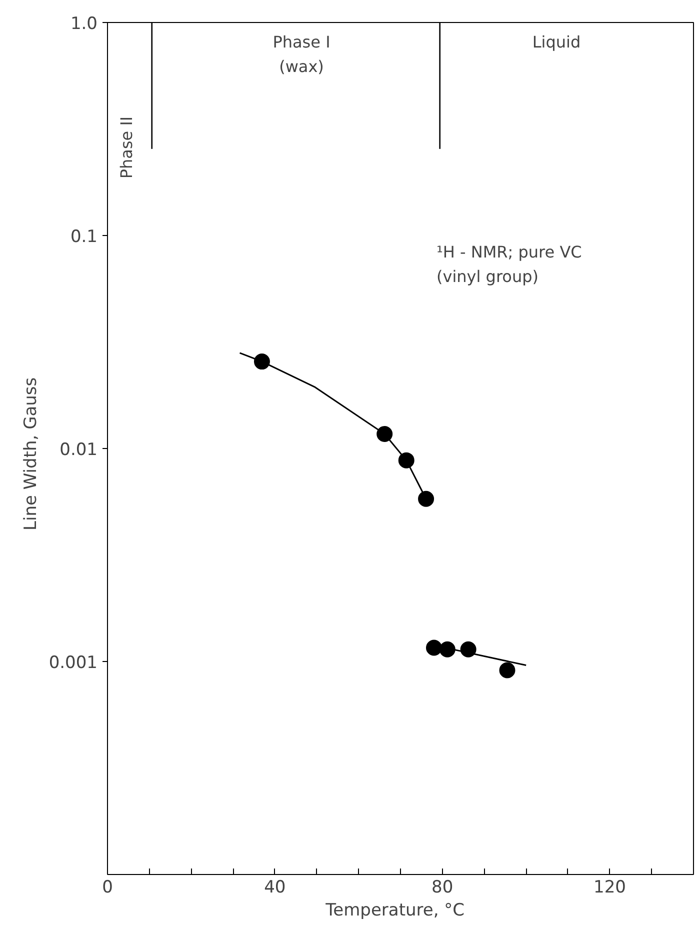  Describe the element at coordinates (443, 888) in the screenshot. I see `x-tick-label: 80` at that location.